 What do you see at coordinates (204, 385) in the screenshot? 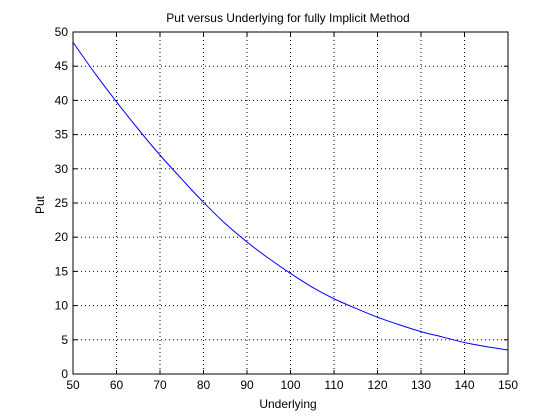
I see `x-tick-label: 80` at bounding box center [204, 385].